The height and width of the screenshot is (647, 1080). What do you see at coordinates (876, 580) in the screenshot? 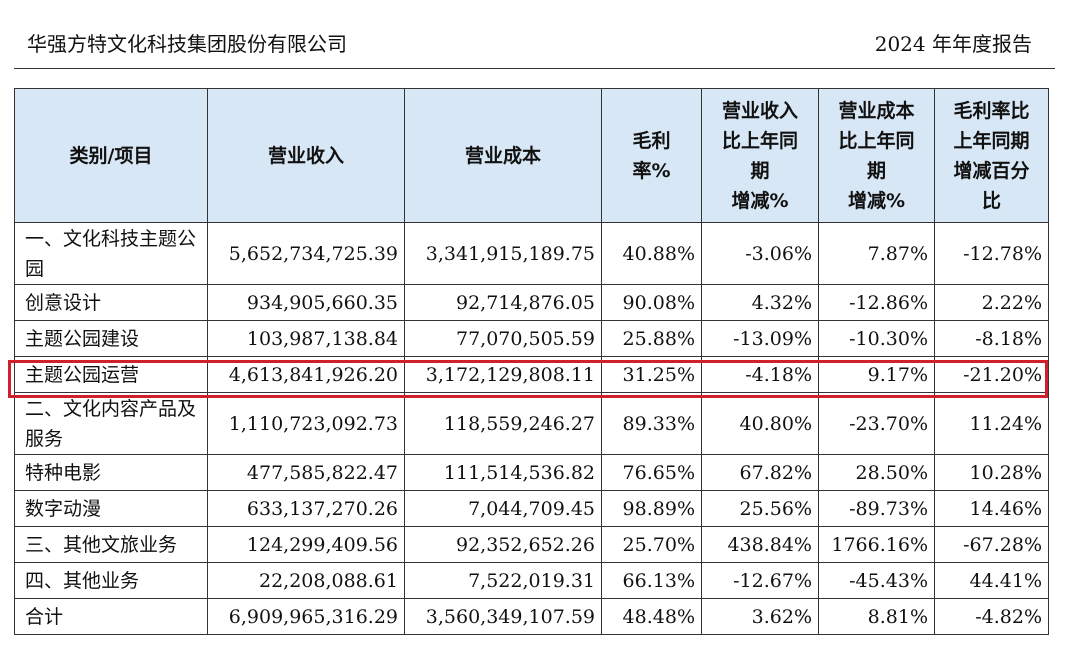
I see `cell-cost-change: -45.43%` at bounding box center [876, 580].